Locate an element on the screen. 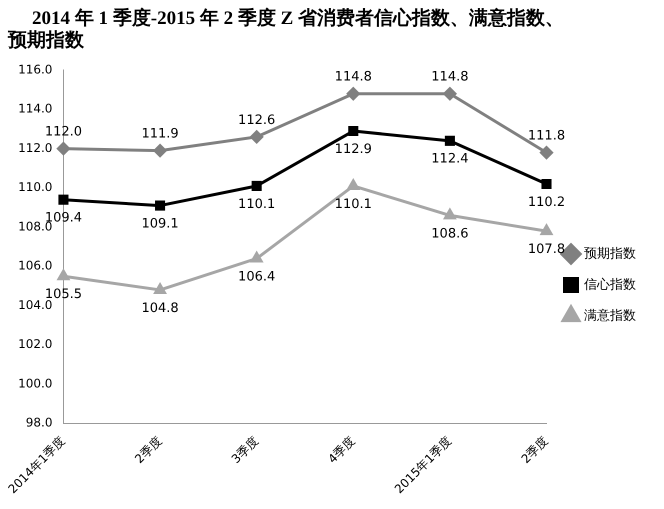 Image resolution: width=664 pixels, height=509 pixels. y-tick-label: 102.0 is located at coordinates (35, 344).